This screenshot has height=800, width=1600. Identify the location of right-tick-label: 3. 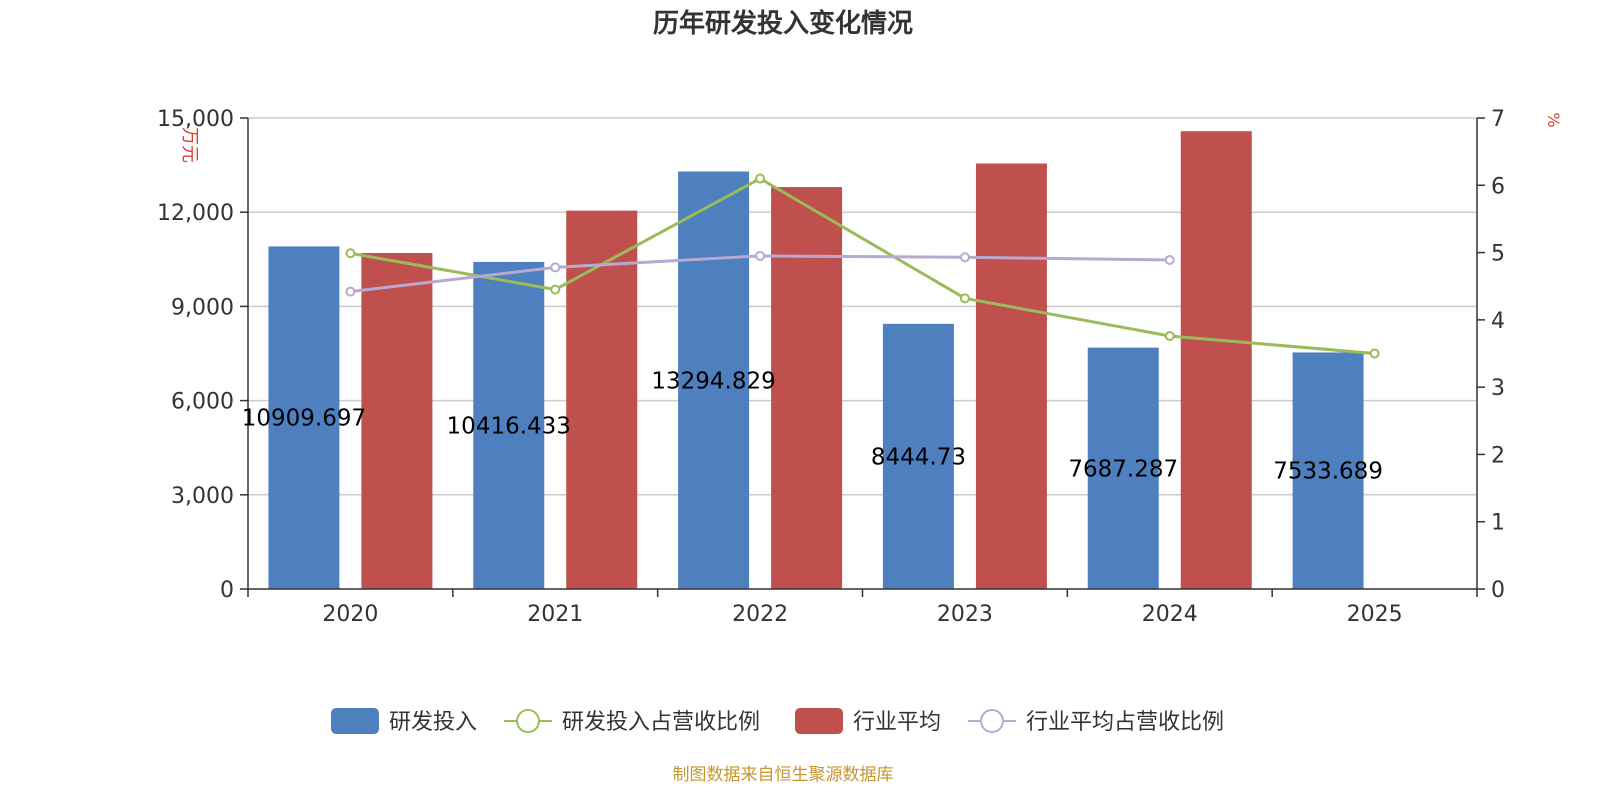
(1498, 388).